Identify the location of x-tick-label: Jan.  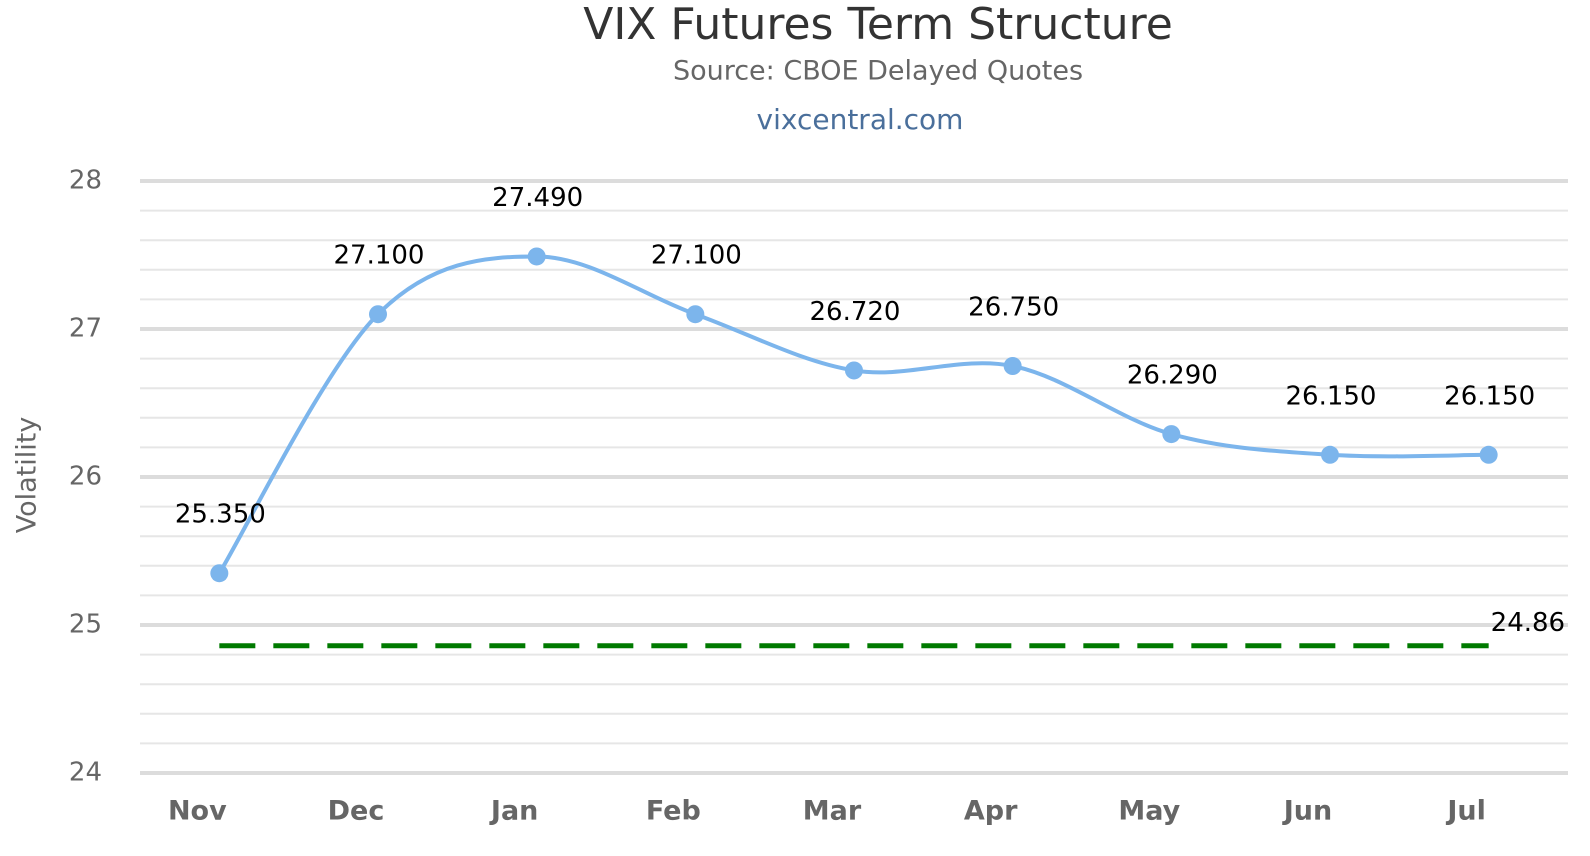
(514, 811).